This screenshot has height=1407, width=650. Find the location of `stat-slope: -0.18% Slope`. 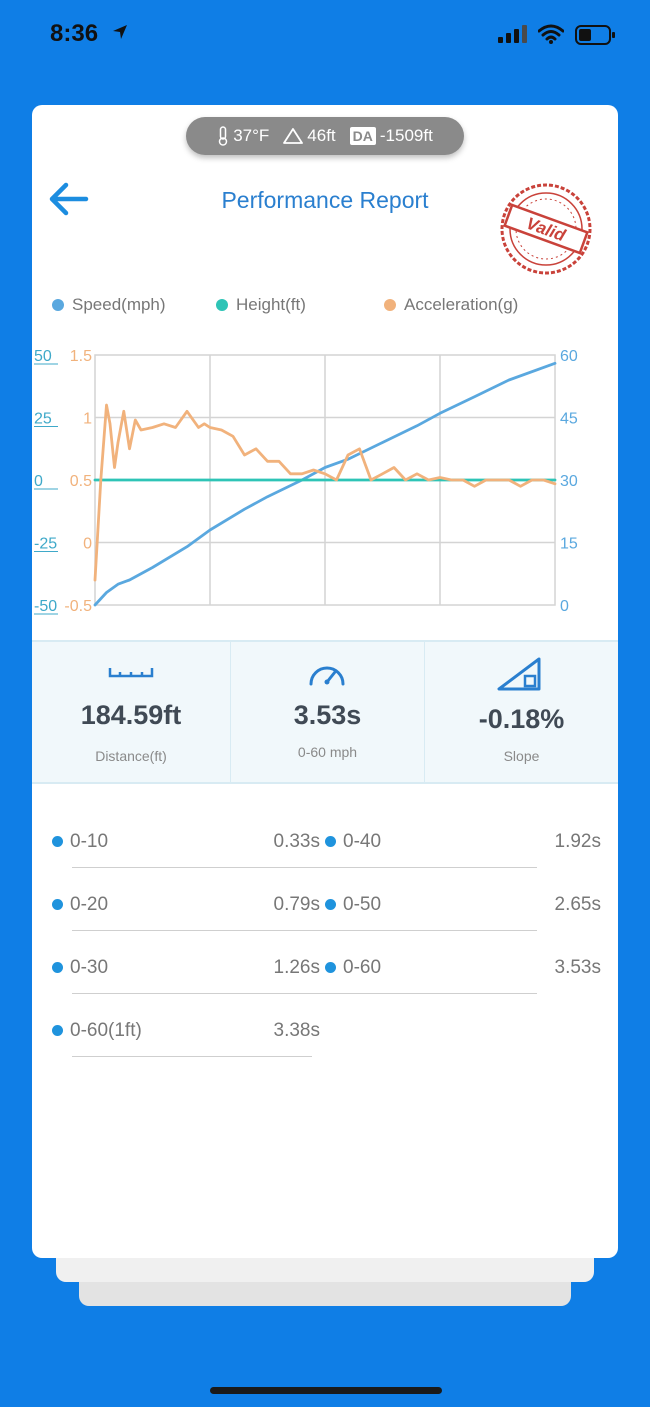

stat-slope: -0.18% Slope is located at coordinates (521, 712).